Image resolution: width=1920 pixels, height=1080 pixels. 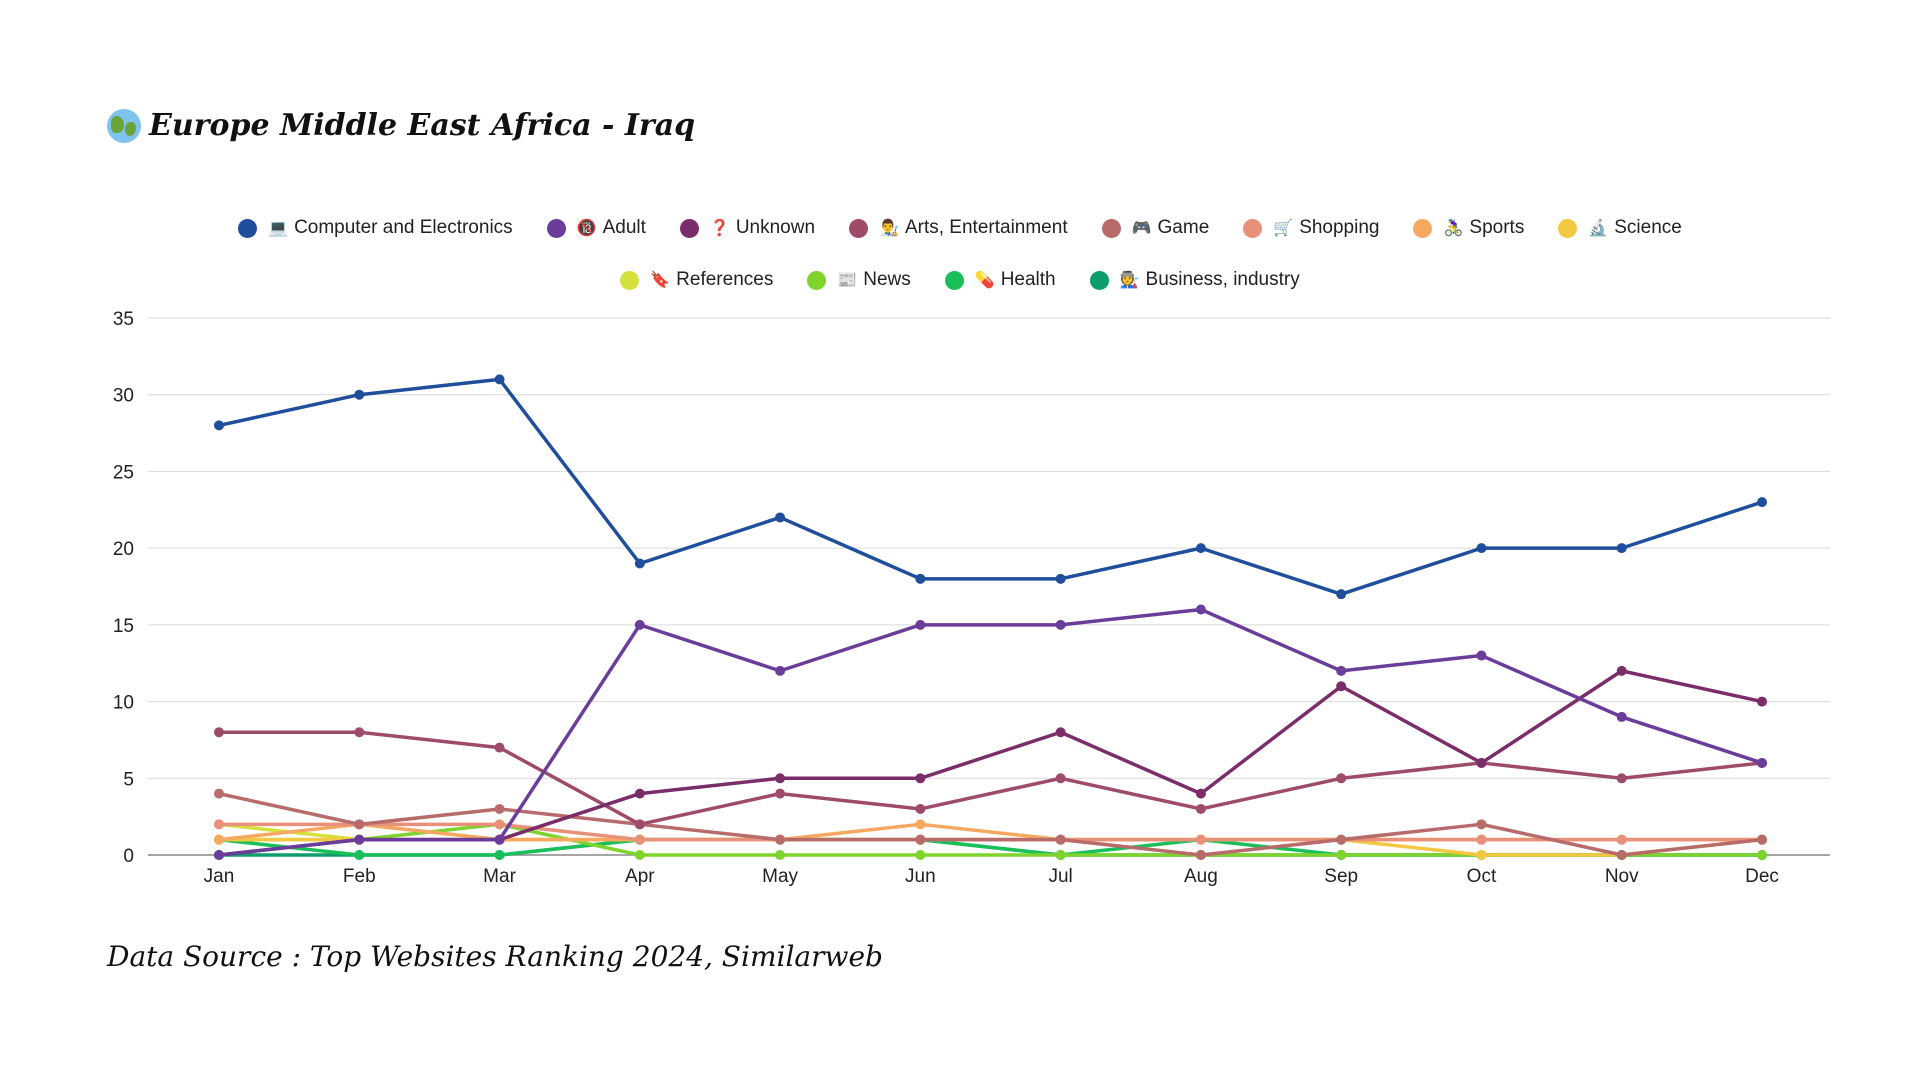 What do you see at coordinates (1648, 227) in the screenshot?
I see `legend-label: Science` at bounding box center [1648, 227].